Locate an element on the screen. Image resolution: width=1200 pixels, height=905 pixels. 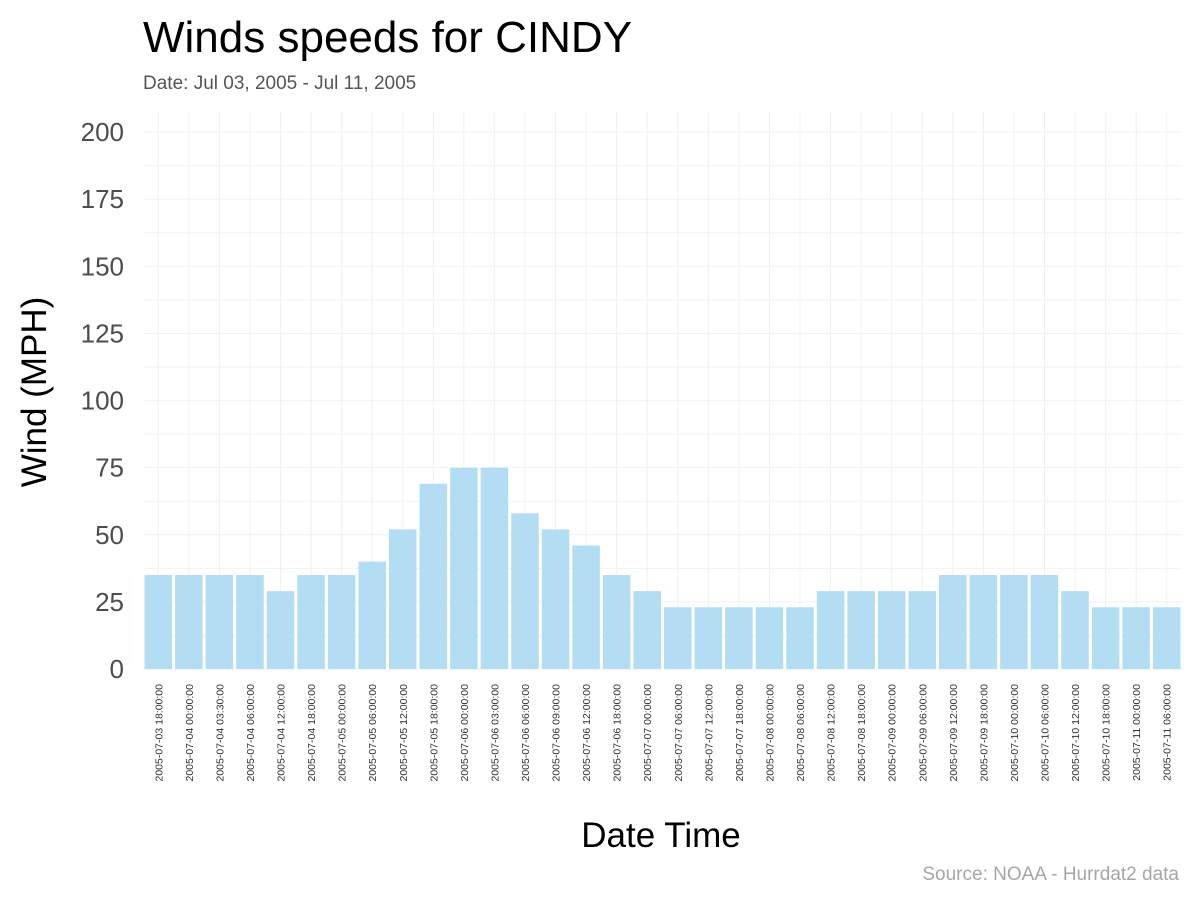
y-tick-label: 200 is located at coordinates (102, 132).